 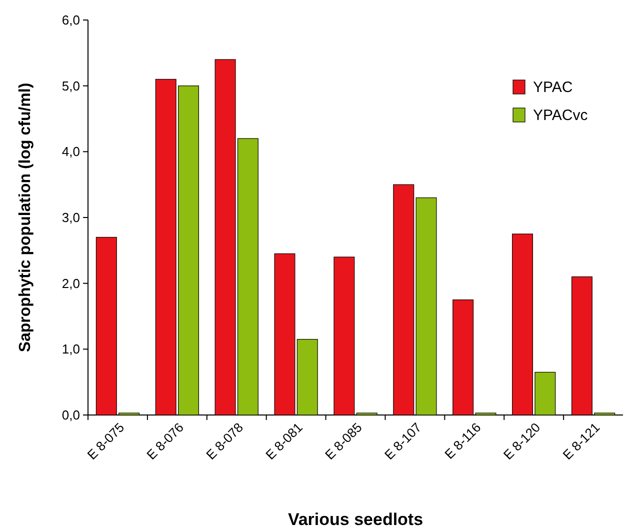 What do you see at coordinates (560, 115) in the screenshot?
I see `legend-label: YPACvc` at bounding box center [560, 115].